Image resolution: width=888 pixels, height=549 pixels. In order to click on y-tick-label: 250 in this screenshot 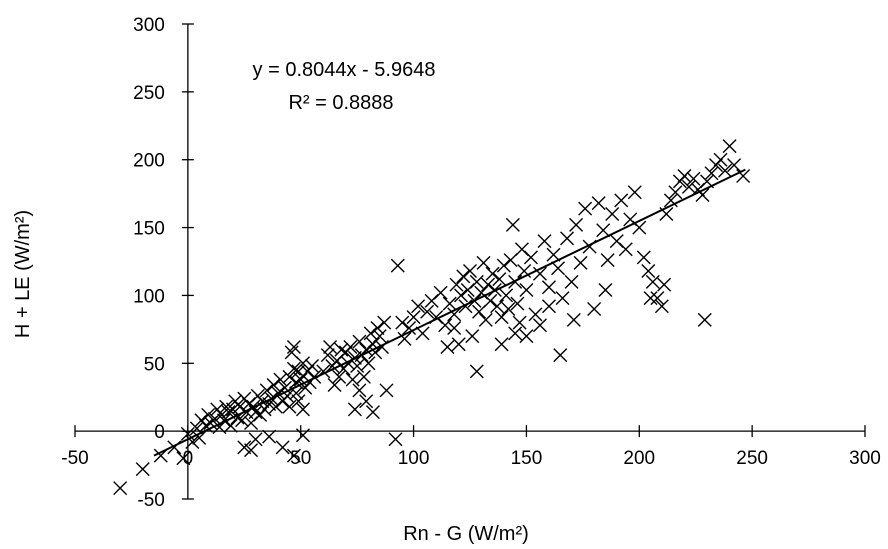, I will do `click(149, 93)`.